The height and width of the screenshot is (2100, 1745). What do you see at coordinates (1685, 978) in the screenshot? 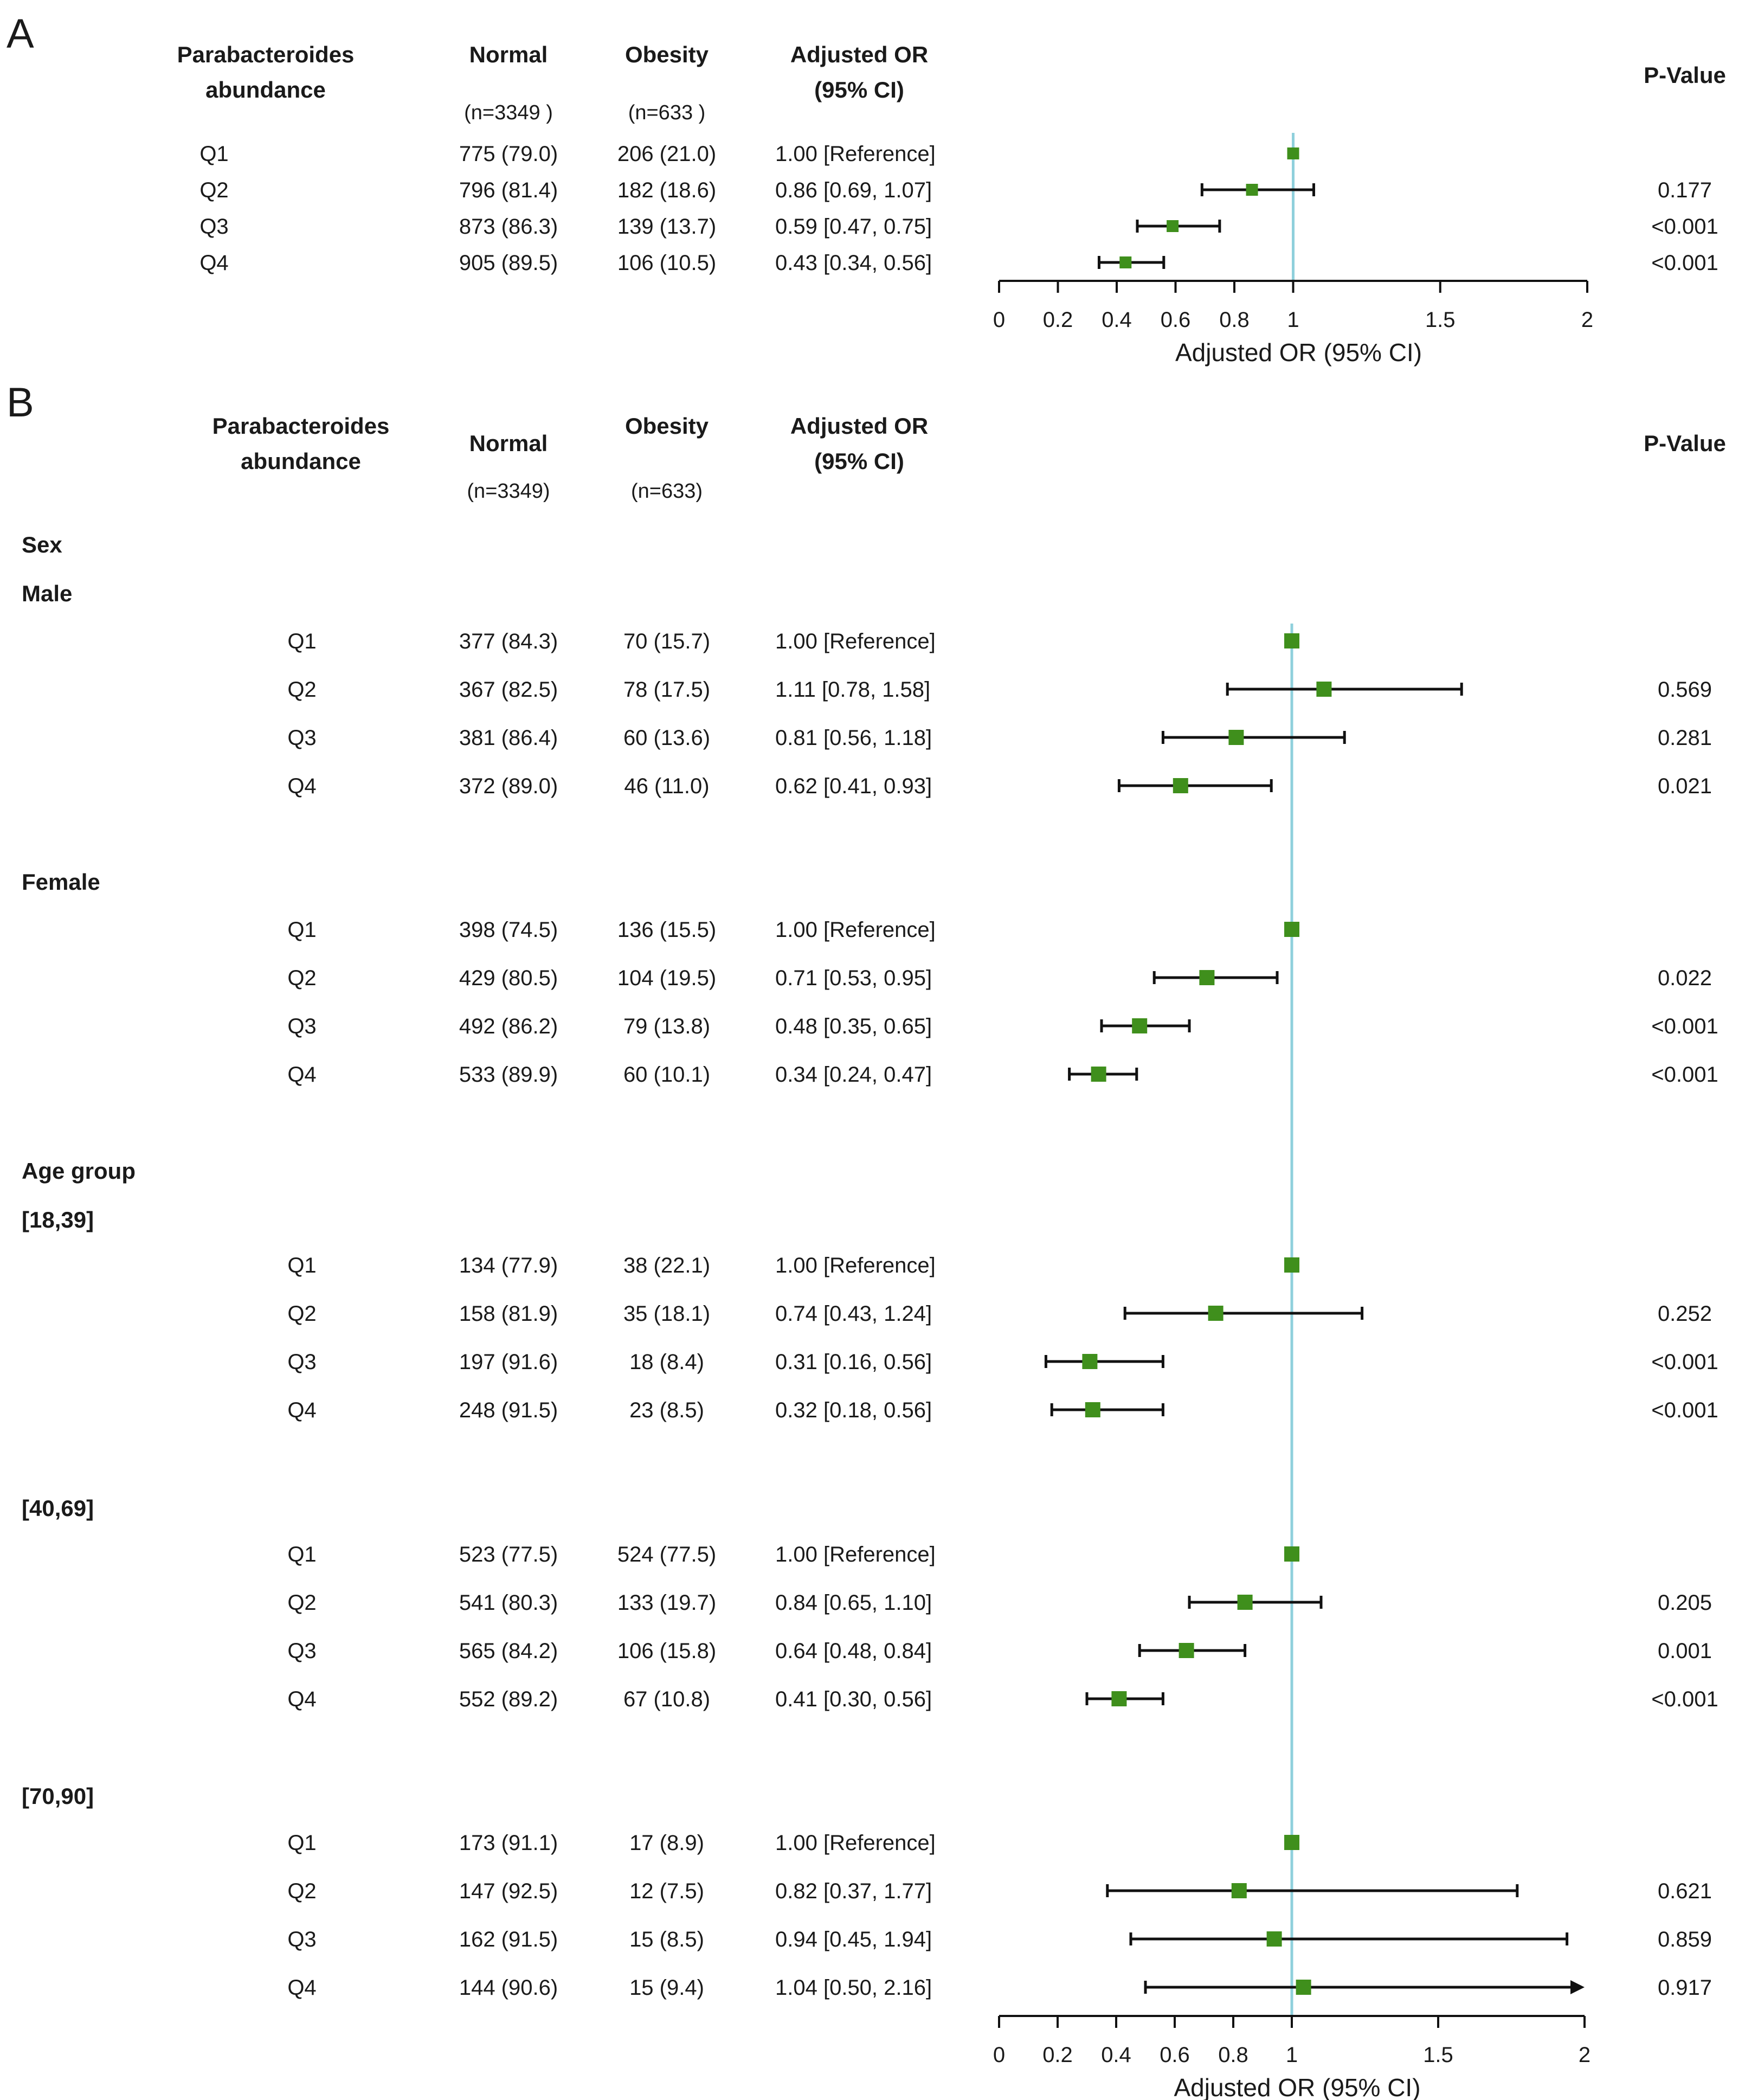
I see `p-value: 0.022` at bounding box center [1685, 978].